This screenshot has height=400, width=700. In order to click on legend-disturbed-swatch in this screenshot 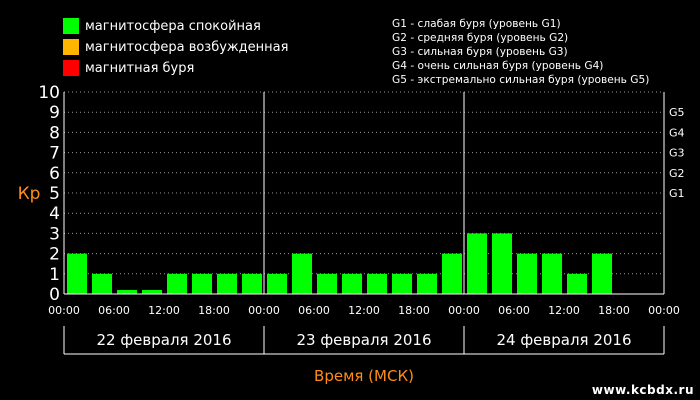, I will do `click(71, 47)`.